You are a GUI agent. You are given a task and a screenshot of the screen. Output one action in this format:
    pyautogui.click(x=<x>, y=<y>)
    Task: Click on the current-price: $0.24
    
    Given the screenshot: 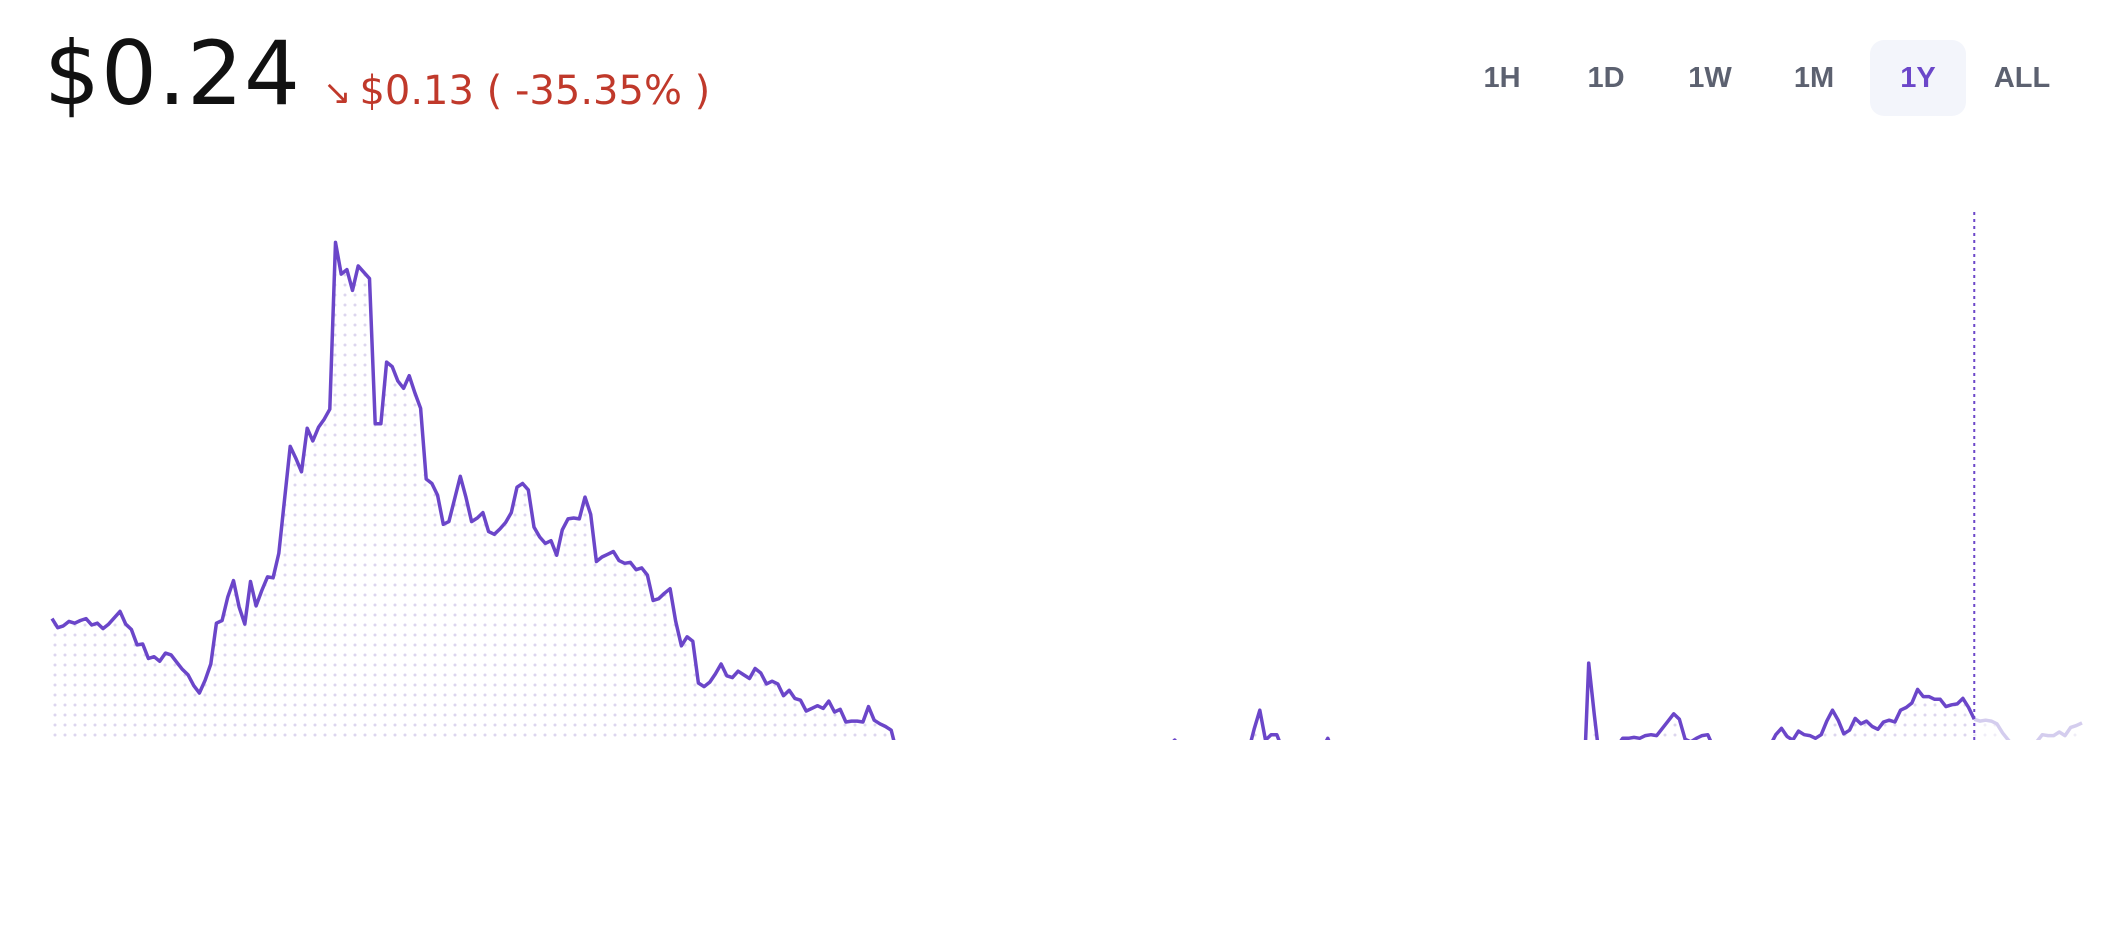 What is the action you would take?
    pyautogui.click(x=172, y=73)
    